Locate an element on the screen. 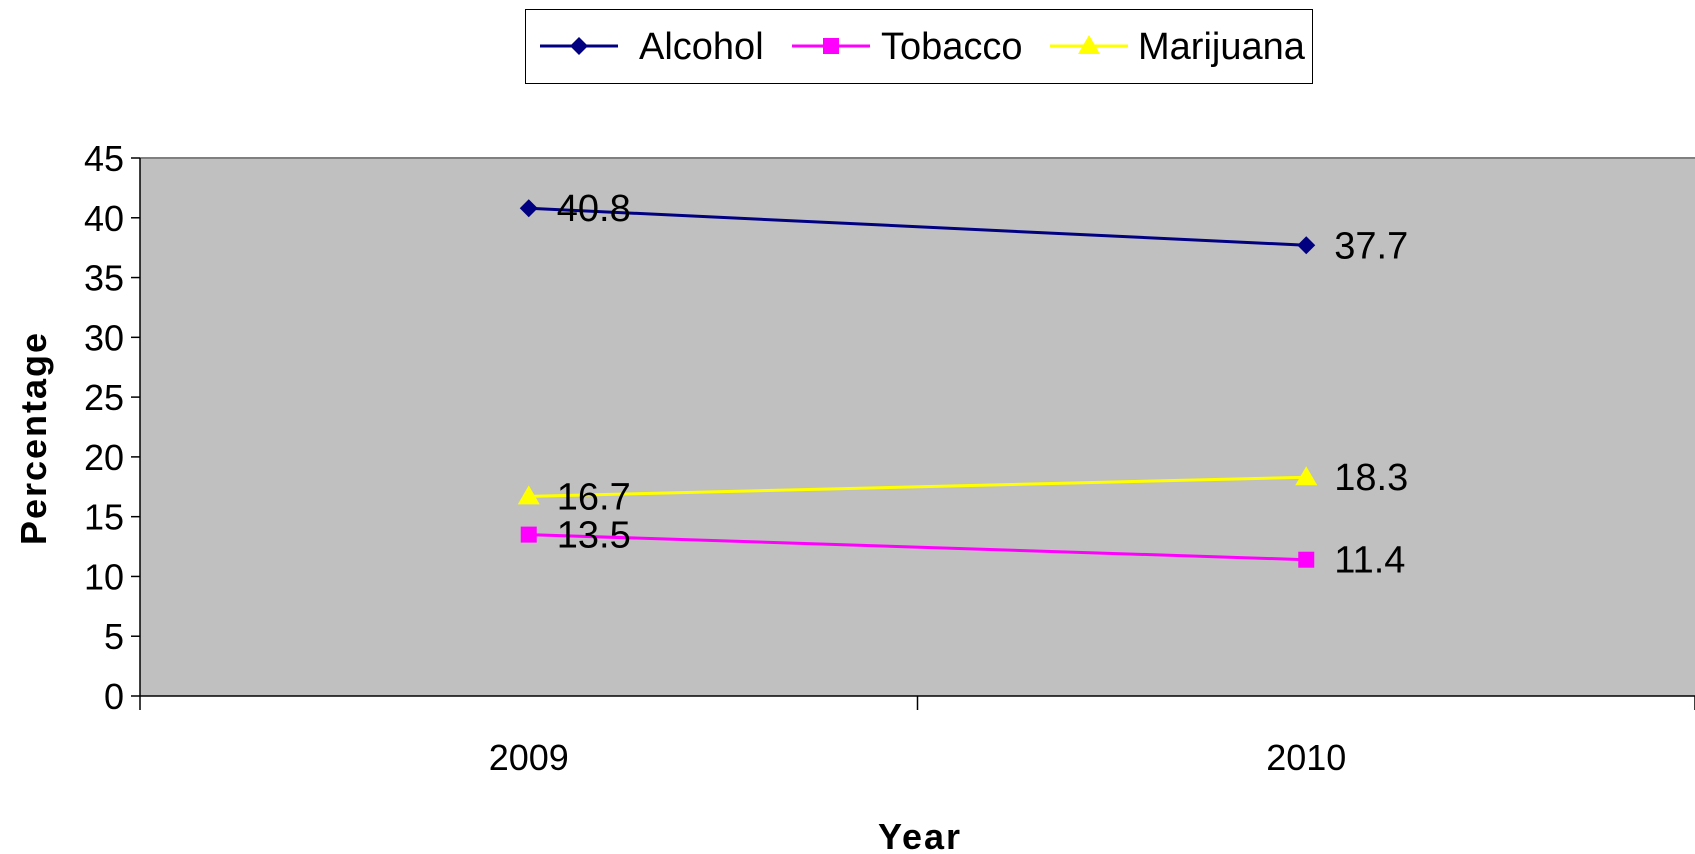  series-line-tobacco is located at coordinates (917, 547).